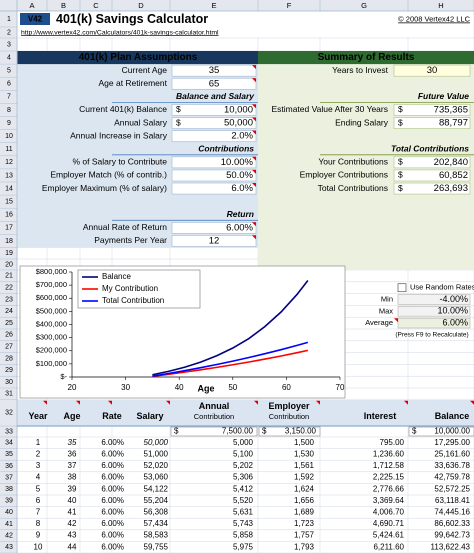 This screenshot has width=474, height=553. I want to click on table-cell: 51,000, so click(156, 454).